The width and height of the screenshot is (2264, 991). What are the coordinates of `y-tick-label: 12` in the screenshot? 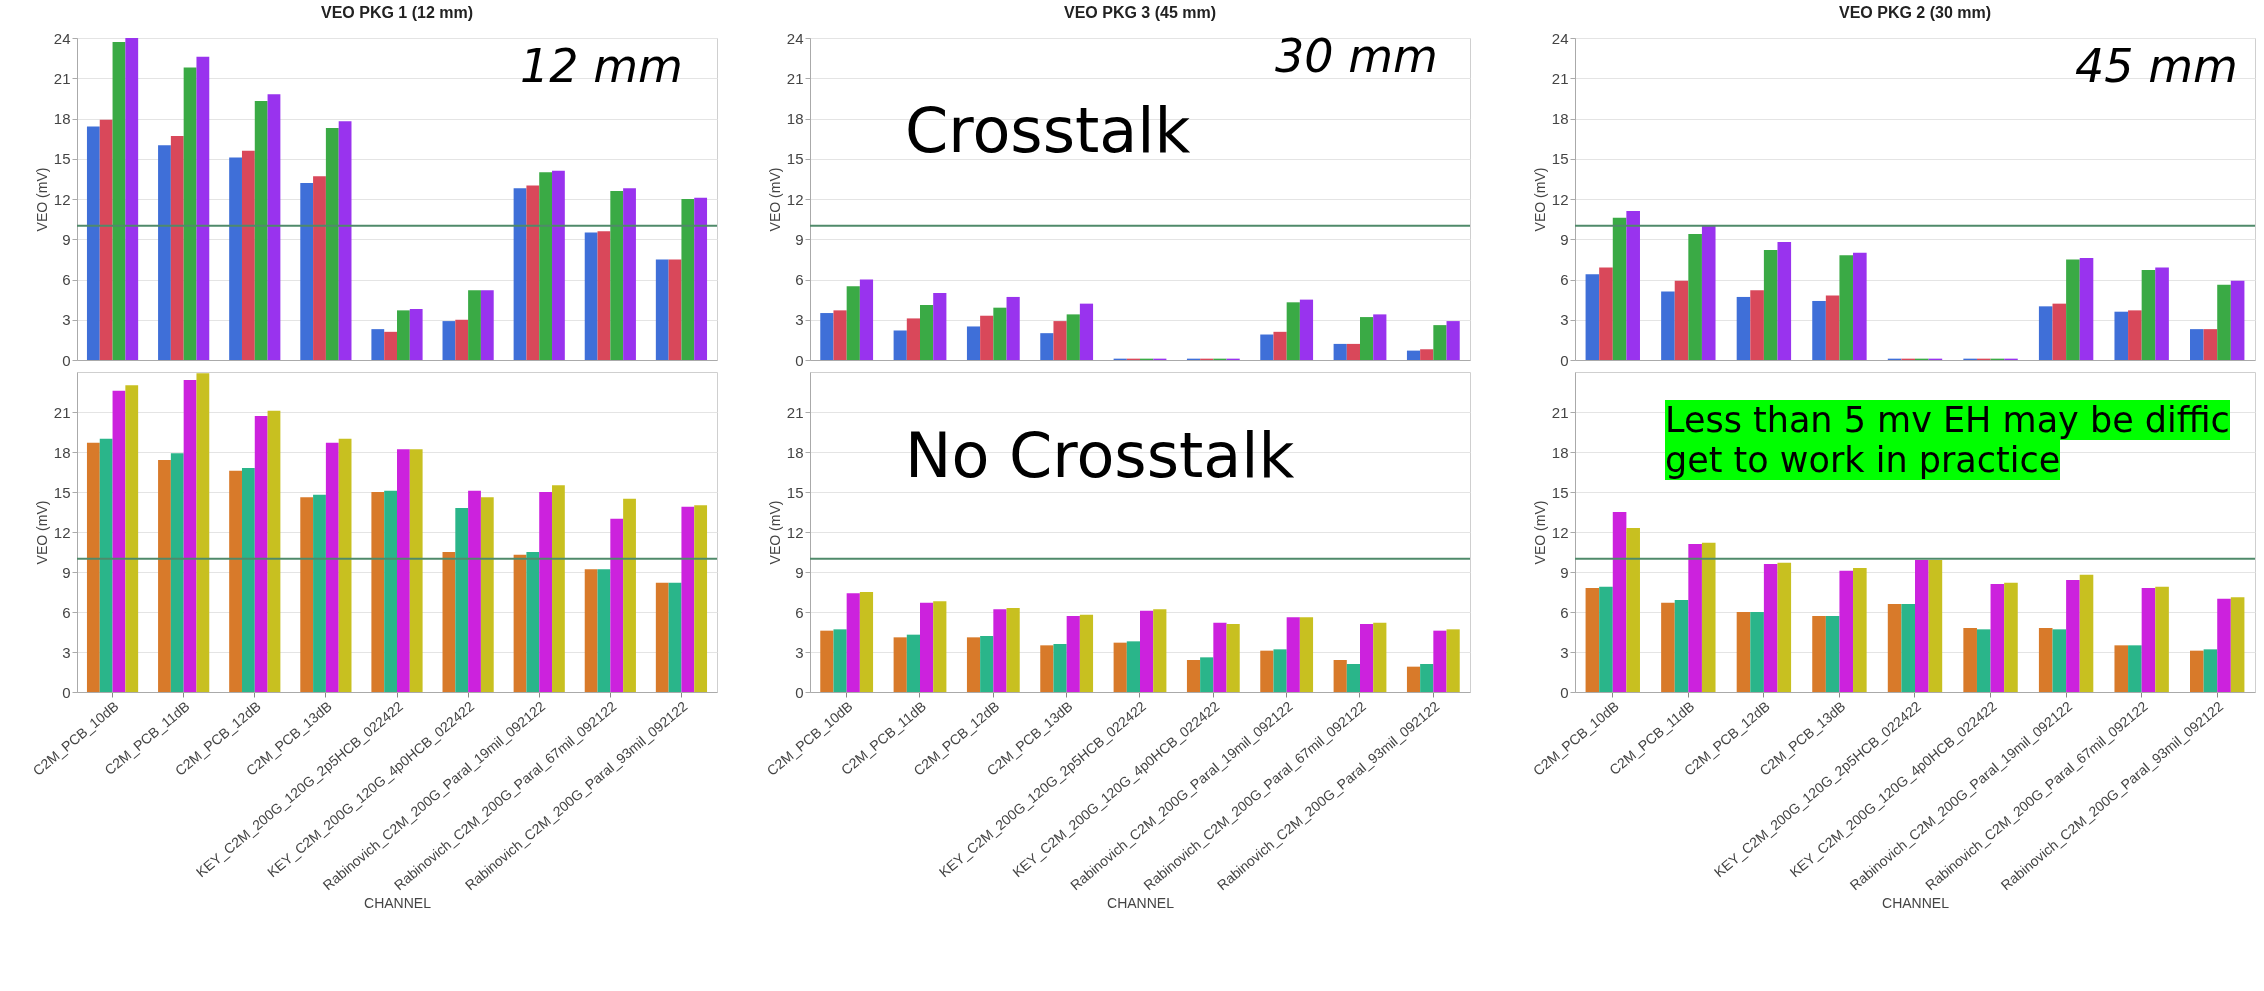 It's located at (1560, 532).